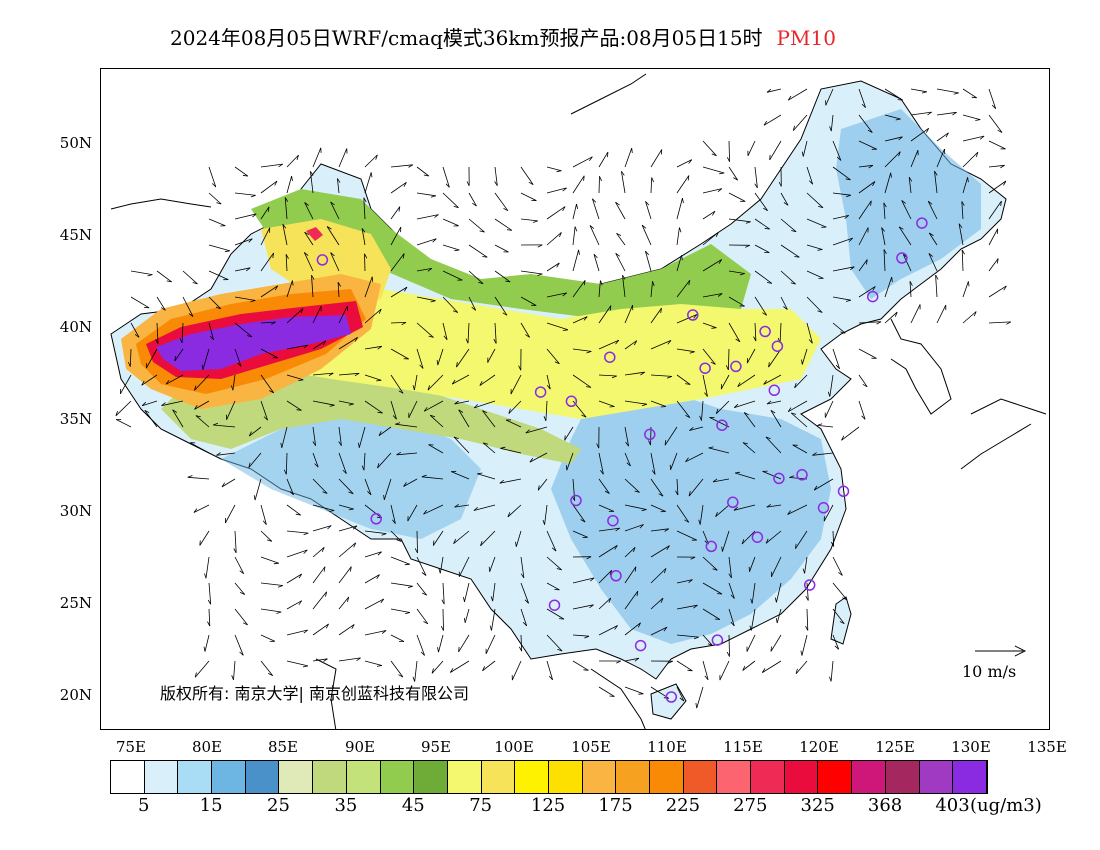 The width and height of the screenshot is (1100, 850). I want to click on lat-label-30: 30N, so click(75, 511).